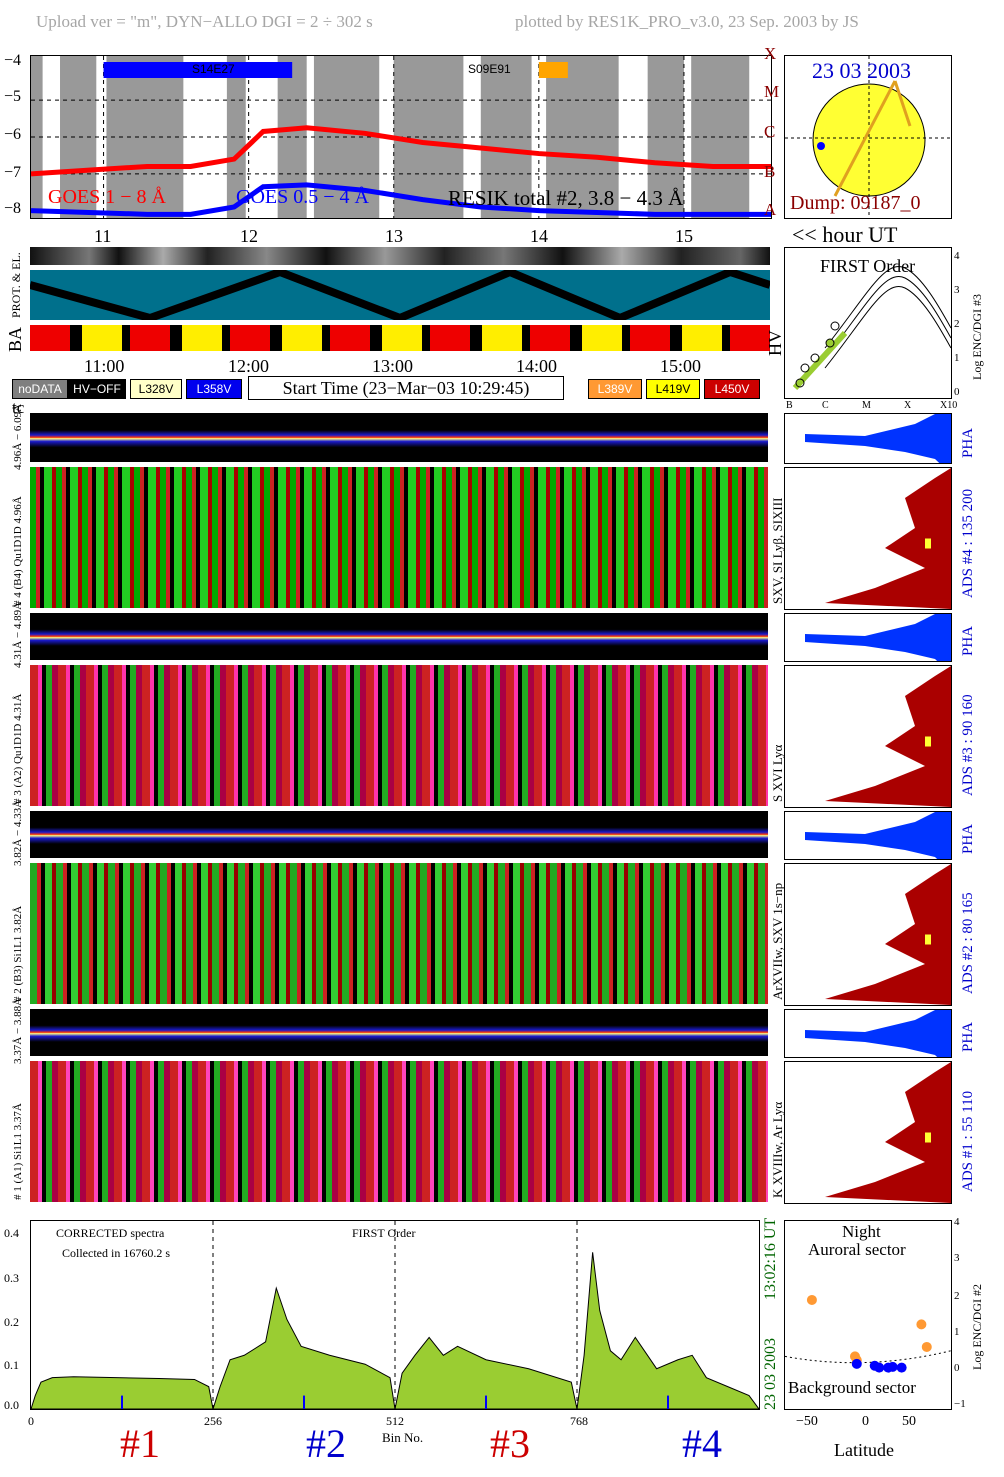 The width and height of the screenshot is (1004, 1477). Describe the element at coordinates (868, 1333) in the screenshot. I see `night-plot` at that location.